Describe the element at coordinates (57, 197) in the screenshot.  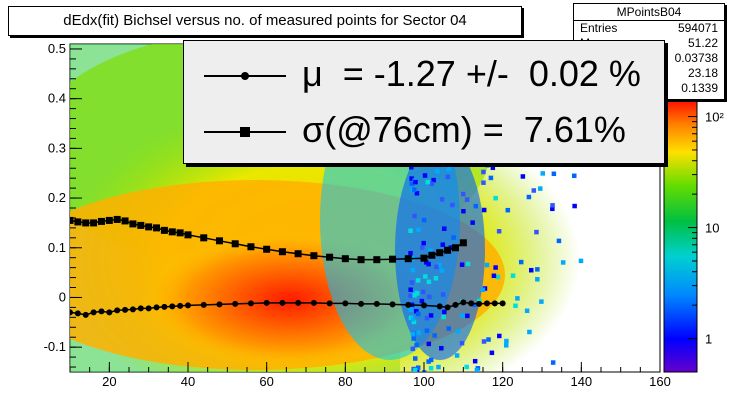
I see `y-tick-label: 0.2` at that location.